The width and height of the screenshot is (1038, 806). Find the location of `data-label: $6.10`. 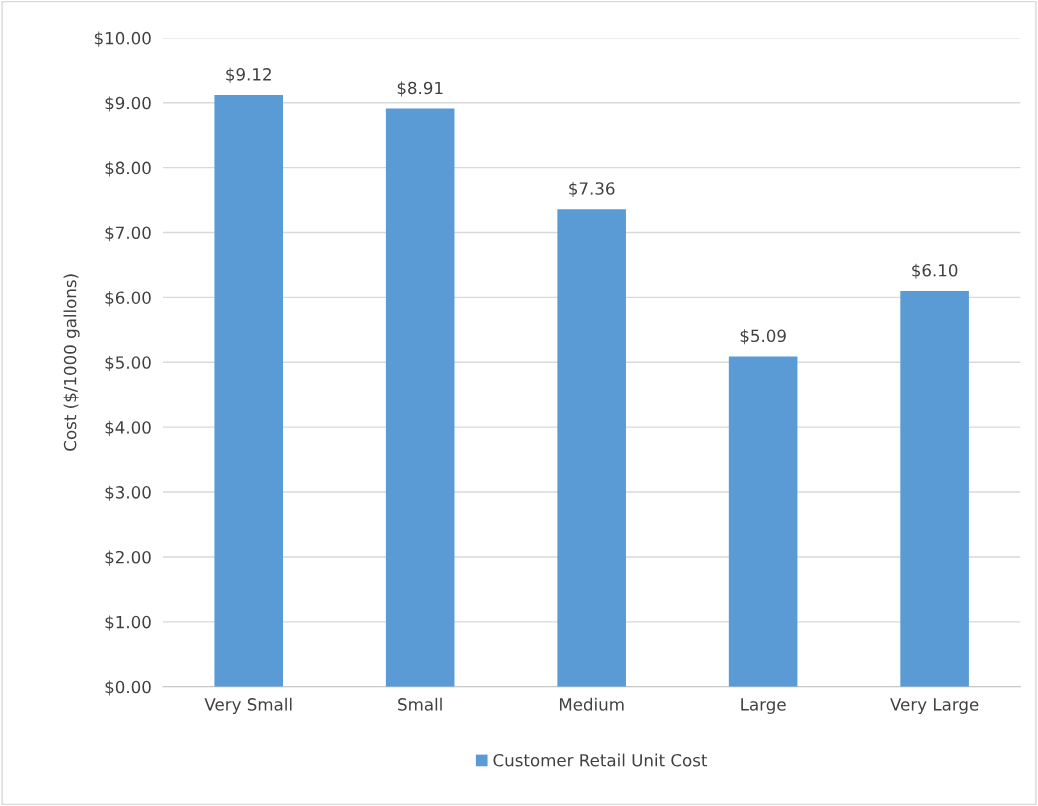

data-label: $6.10 is located at coordinates (935, 271).